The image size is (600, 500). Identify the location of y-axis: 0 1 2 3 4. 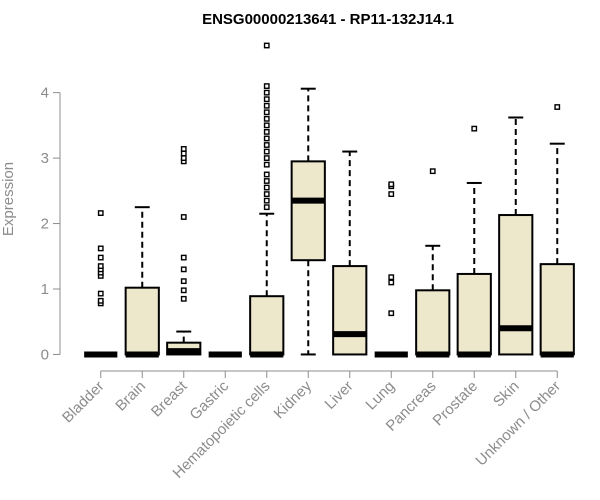
(51, 224).